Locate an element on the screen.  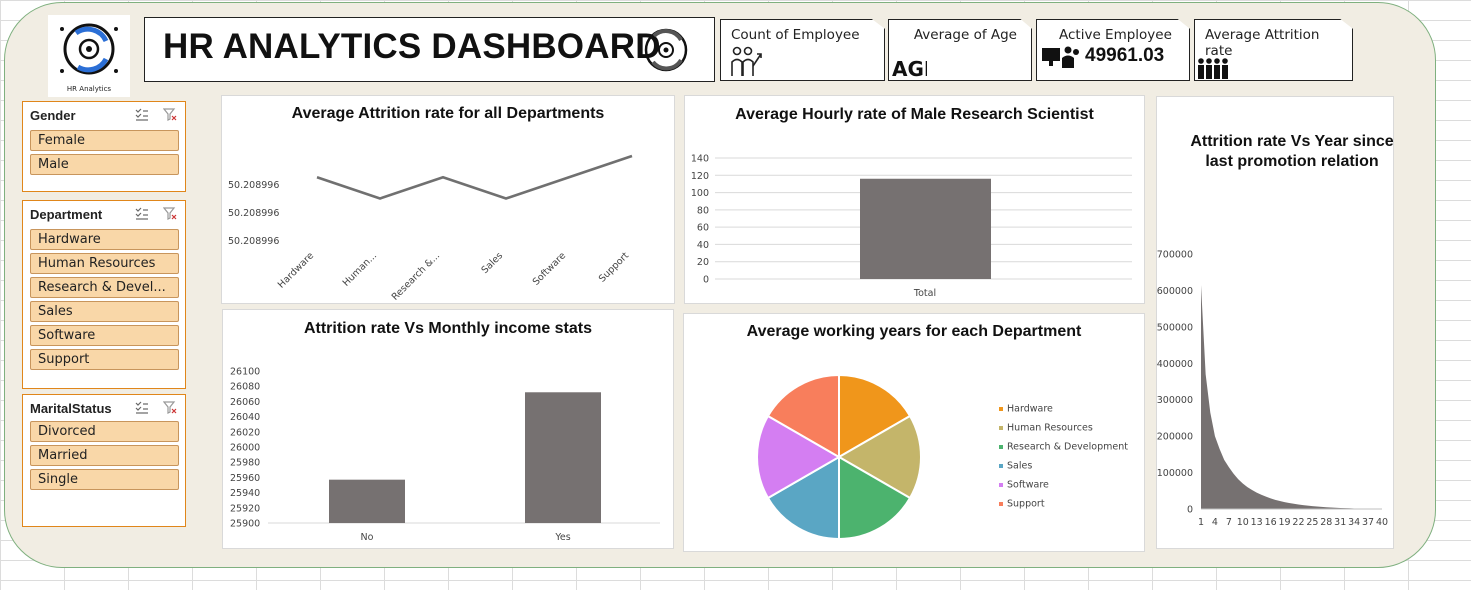
x-tick-label: 25 is located at coordinates (1312, 522).